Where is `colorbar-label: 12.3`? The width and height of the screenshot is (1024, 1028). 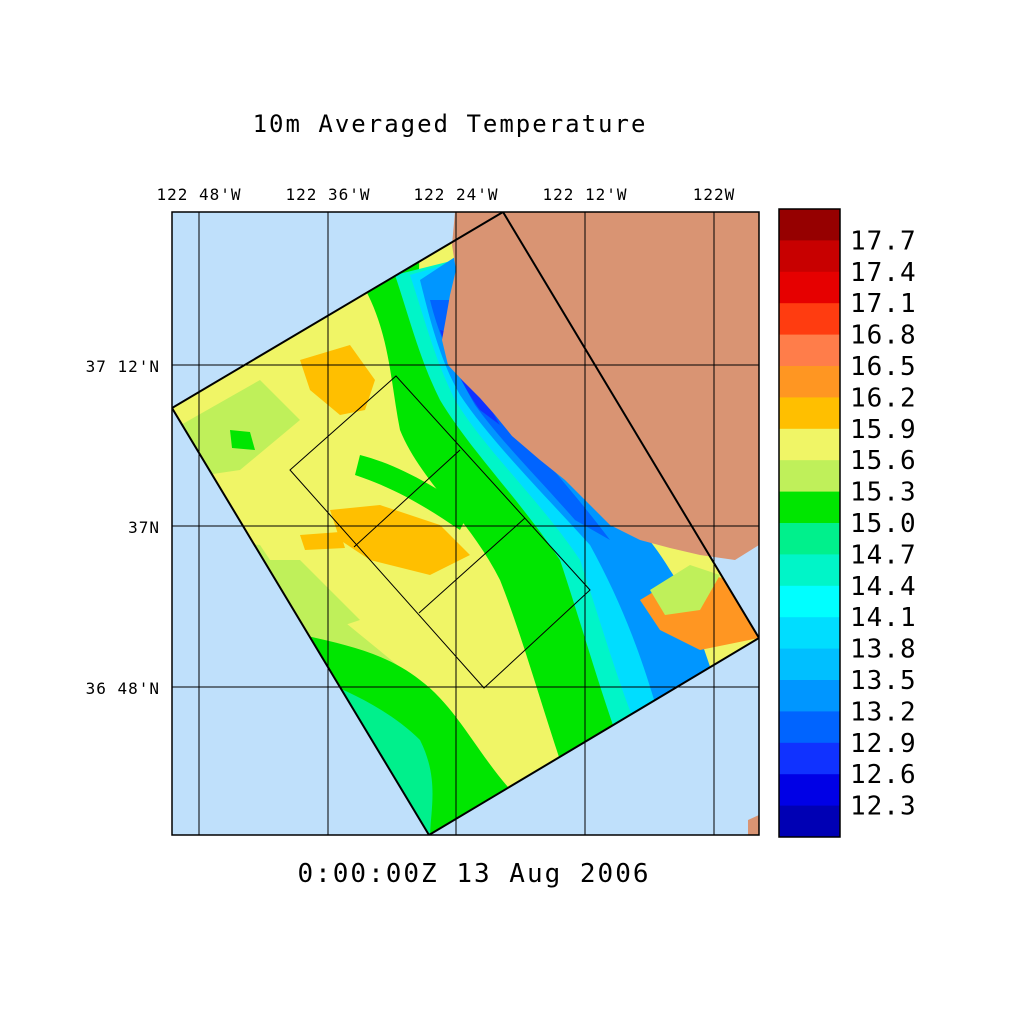
colorbar-label: 12.3 is located at coordinates (883, 807).